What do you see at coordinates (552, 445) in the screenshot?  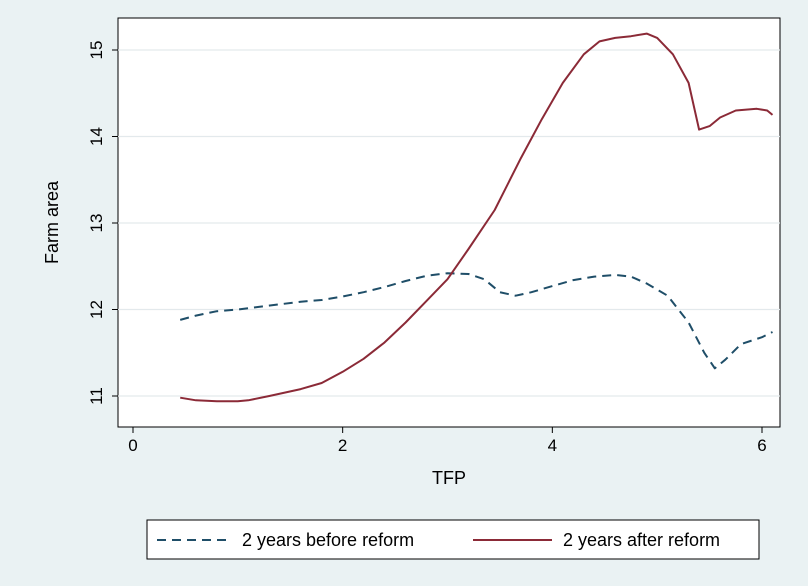 I see `x-tick-label: 4` at bounding box center [552, 445].